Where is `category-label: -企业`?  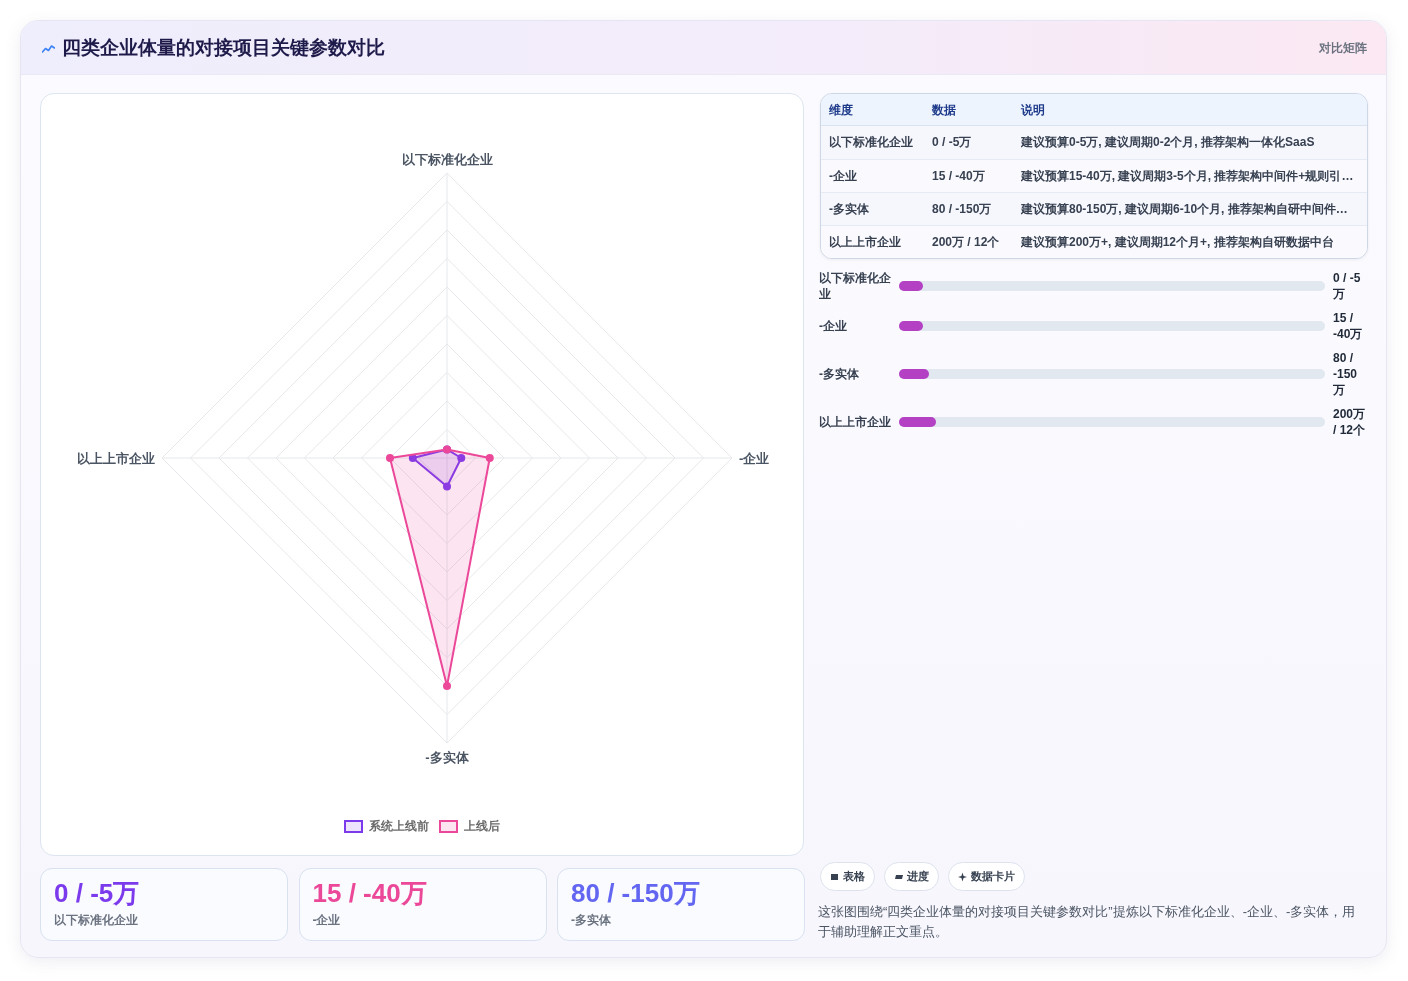 category-label: -企业 is located at coordinates (326, 920).